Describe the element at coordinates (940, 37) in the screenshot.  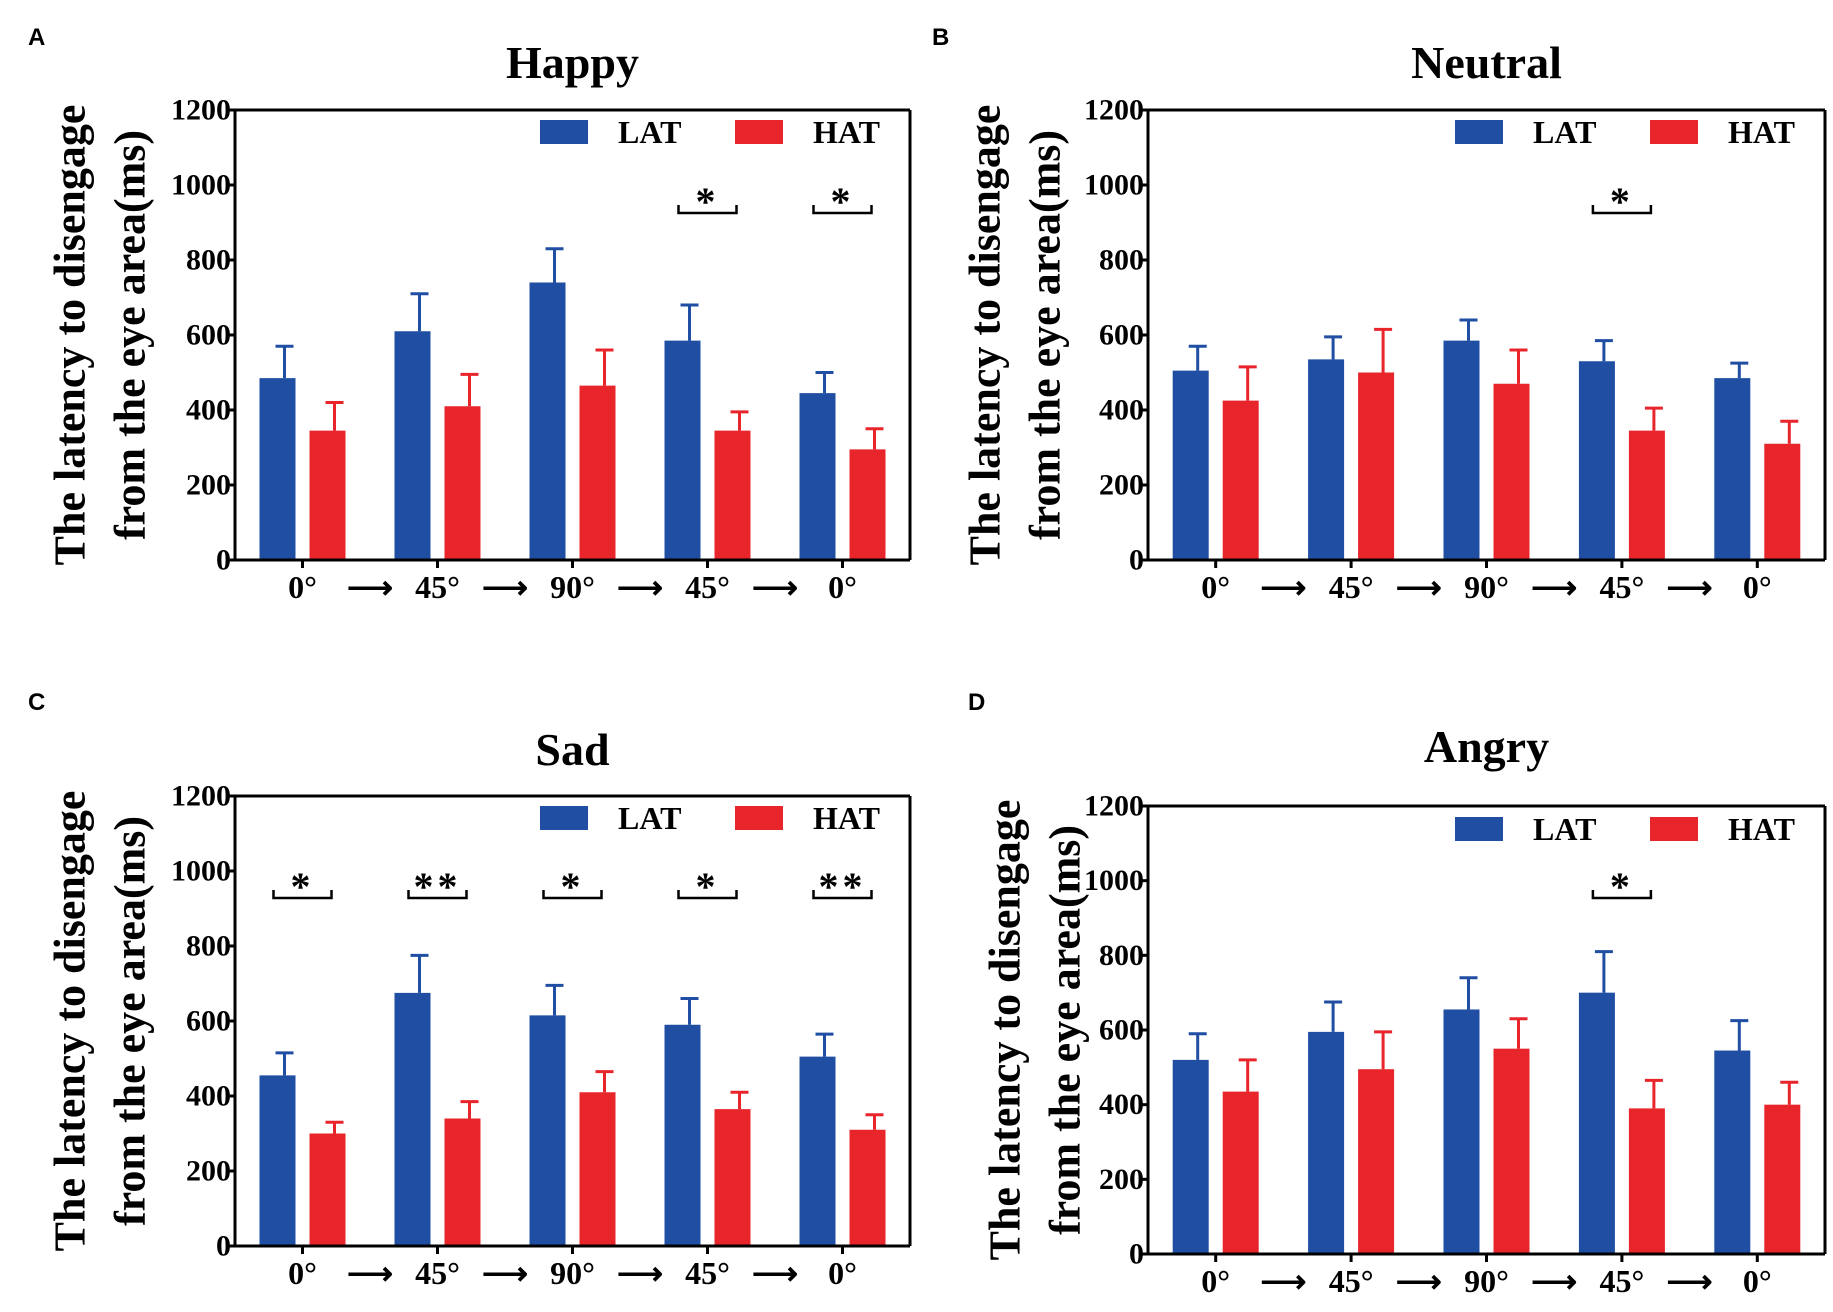
I see `panel-letter: B` at that location.